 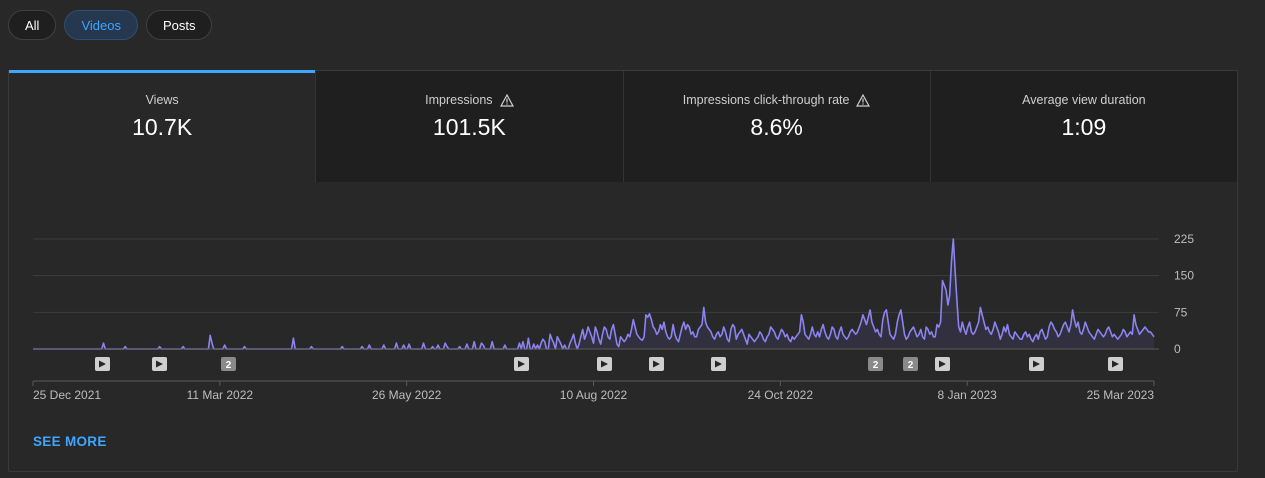 I want to click on x-tick-label: 11 Mar 2022, so click(x=220, y=395).